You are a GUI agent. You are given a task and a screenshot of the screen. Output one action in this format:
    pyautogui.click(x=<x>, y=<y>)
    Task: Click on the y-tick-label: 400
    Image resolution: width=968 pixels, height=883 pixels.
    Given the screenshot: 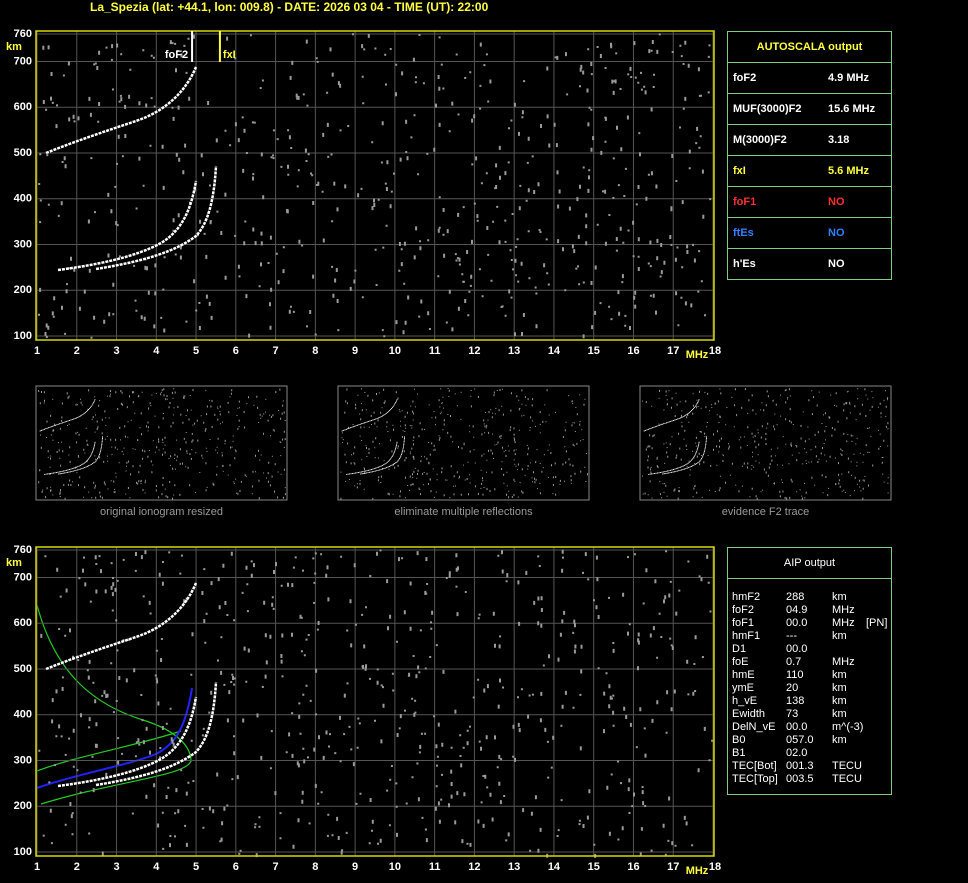 What is the action you would take?
    pyautogui.click(x=23, y=199)
    